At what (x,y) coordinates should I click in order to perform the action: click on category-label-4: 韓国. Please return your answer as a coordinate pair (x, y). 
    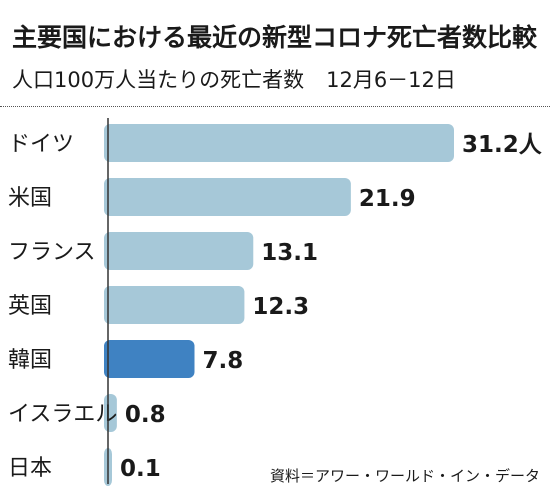
    Looking at the image, I should click on (30, 360).